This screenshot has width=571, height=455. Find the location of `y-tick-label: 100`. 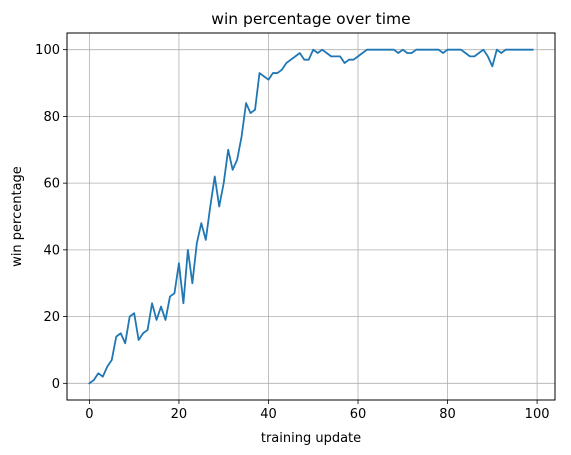

y-tick-label: 100 is located at coordinates (47, 50).